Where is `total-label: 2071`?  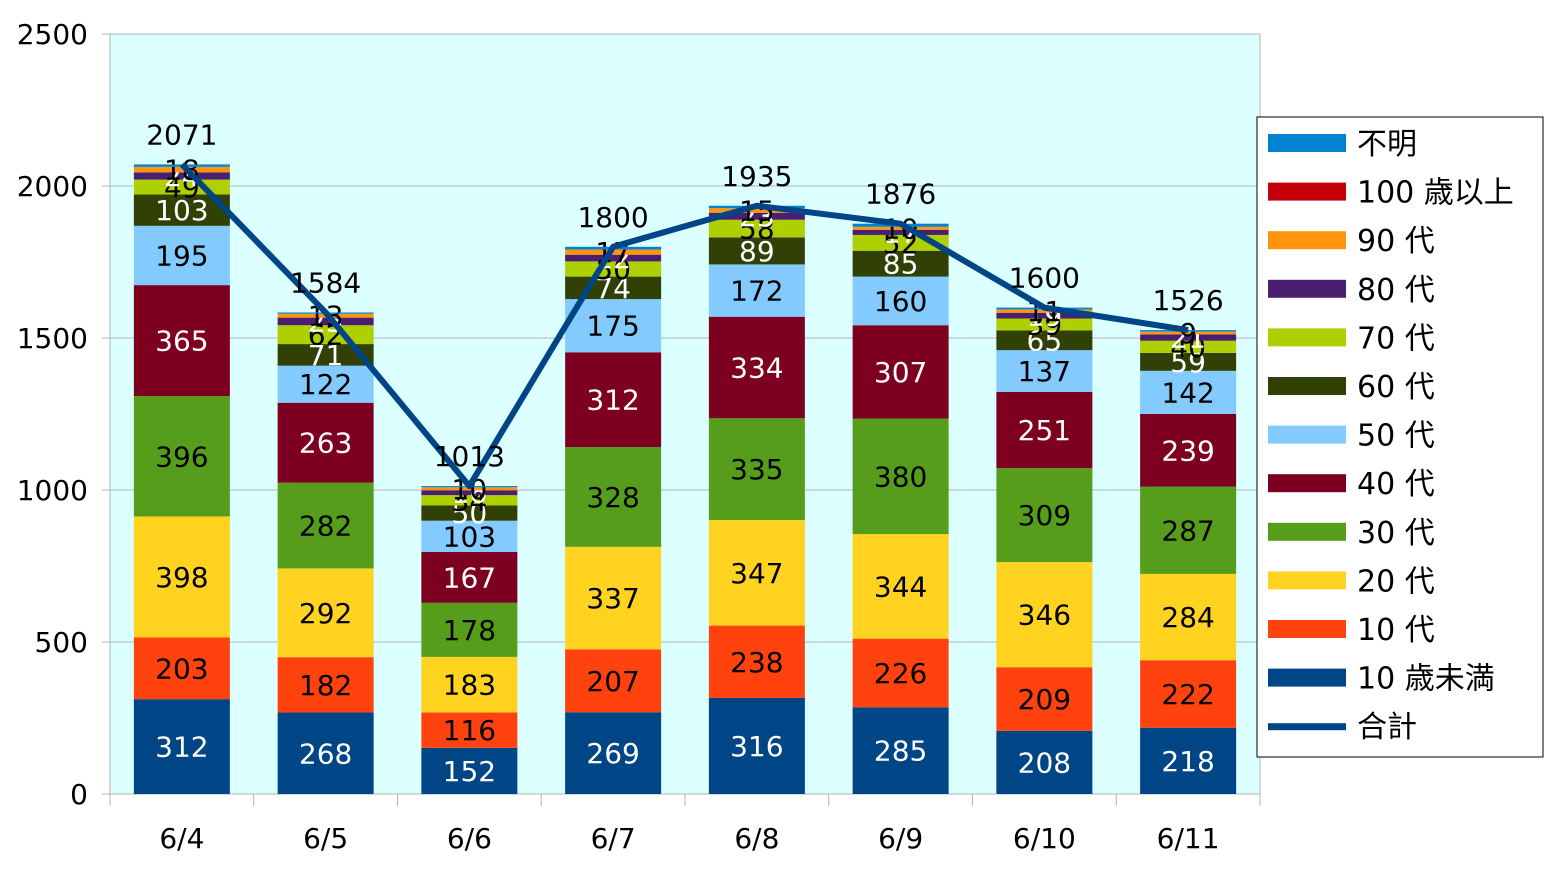 total-label: 2071 is located at coordinates (181, 134).